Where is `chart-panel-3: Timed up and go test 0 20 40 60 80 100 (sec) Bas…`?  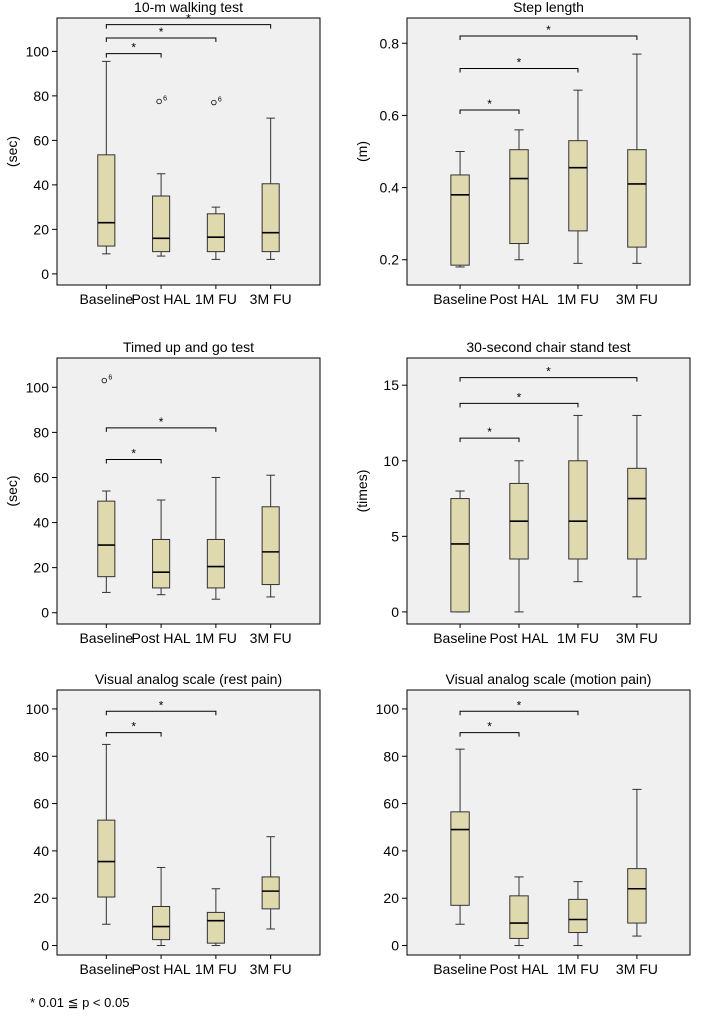 chart-panel-3: Timed up and go test 0 20 40 60 80 100 (sec) Bas… is located at coordinates (162, 492).